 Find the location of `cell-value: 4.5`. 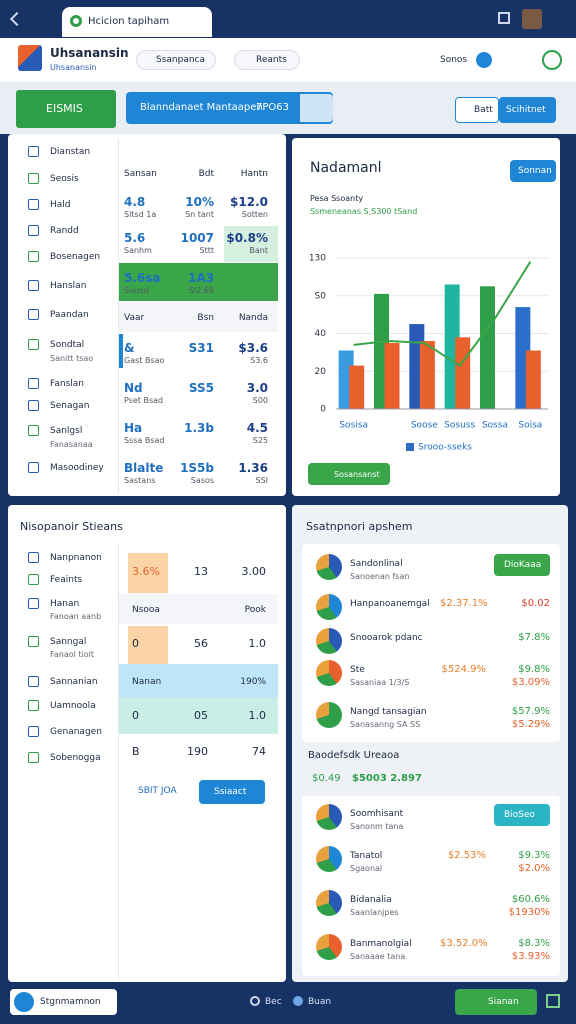

cell-value: 4.5 is located at coordinates (257, 428).